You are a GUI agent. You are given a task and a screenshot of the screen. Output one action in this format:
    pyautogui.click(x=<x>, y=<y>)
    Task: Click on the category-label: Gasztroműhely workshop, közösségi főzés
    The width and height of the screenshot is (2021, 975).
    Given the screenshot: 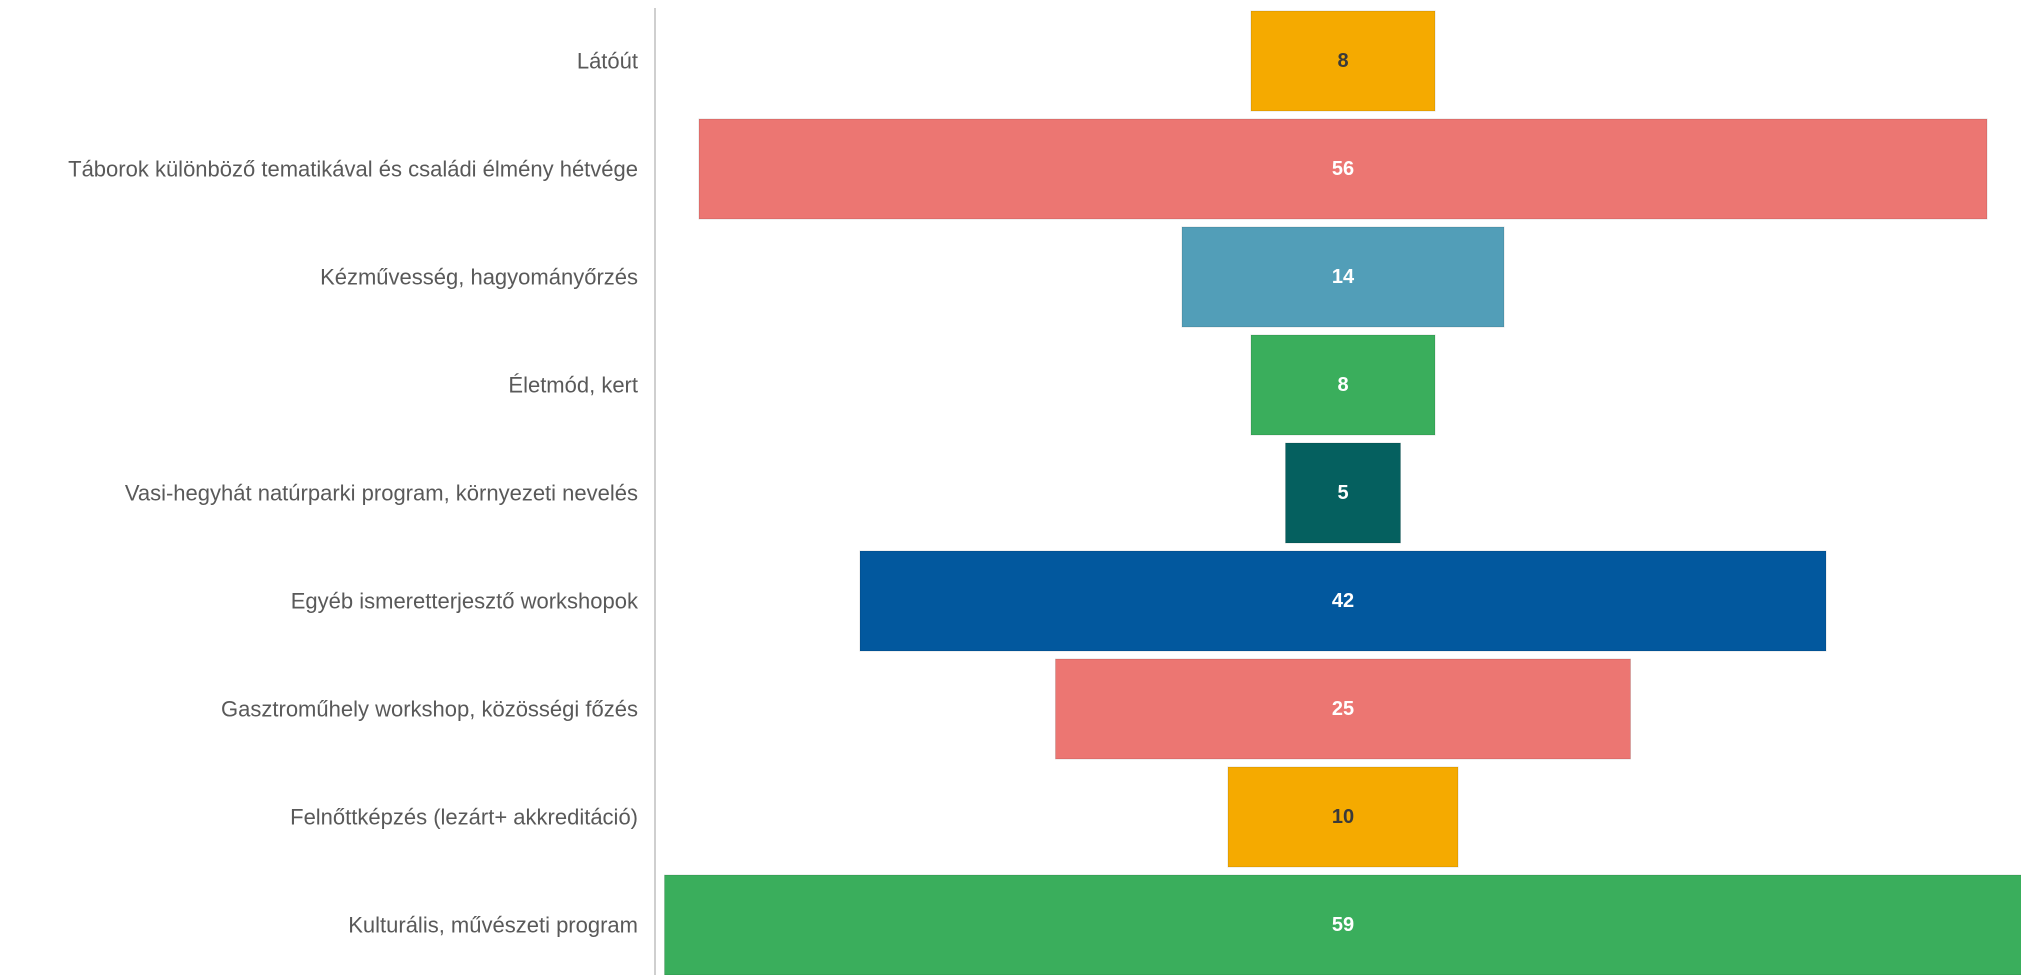 What is the action you would take?
    pyautogui.click(x=429, y=709)
    